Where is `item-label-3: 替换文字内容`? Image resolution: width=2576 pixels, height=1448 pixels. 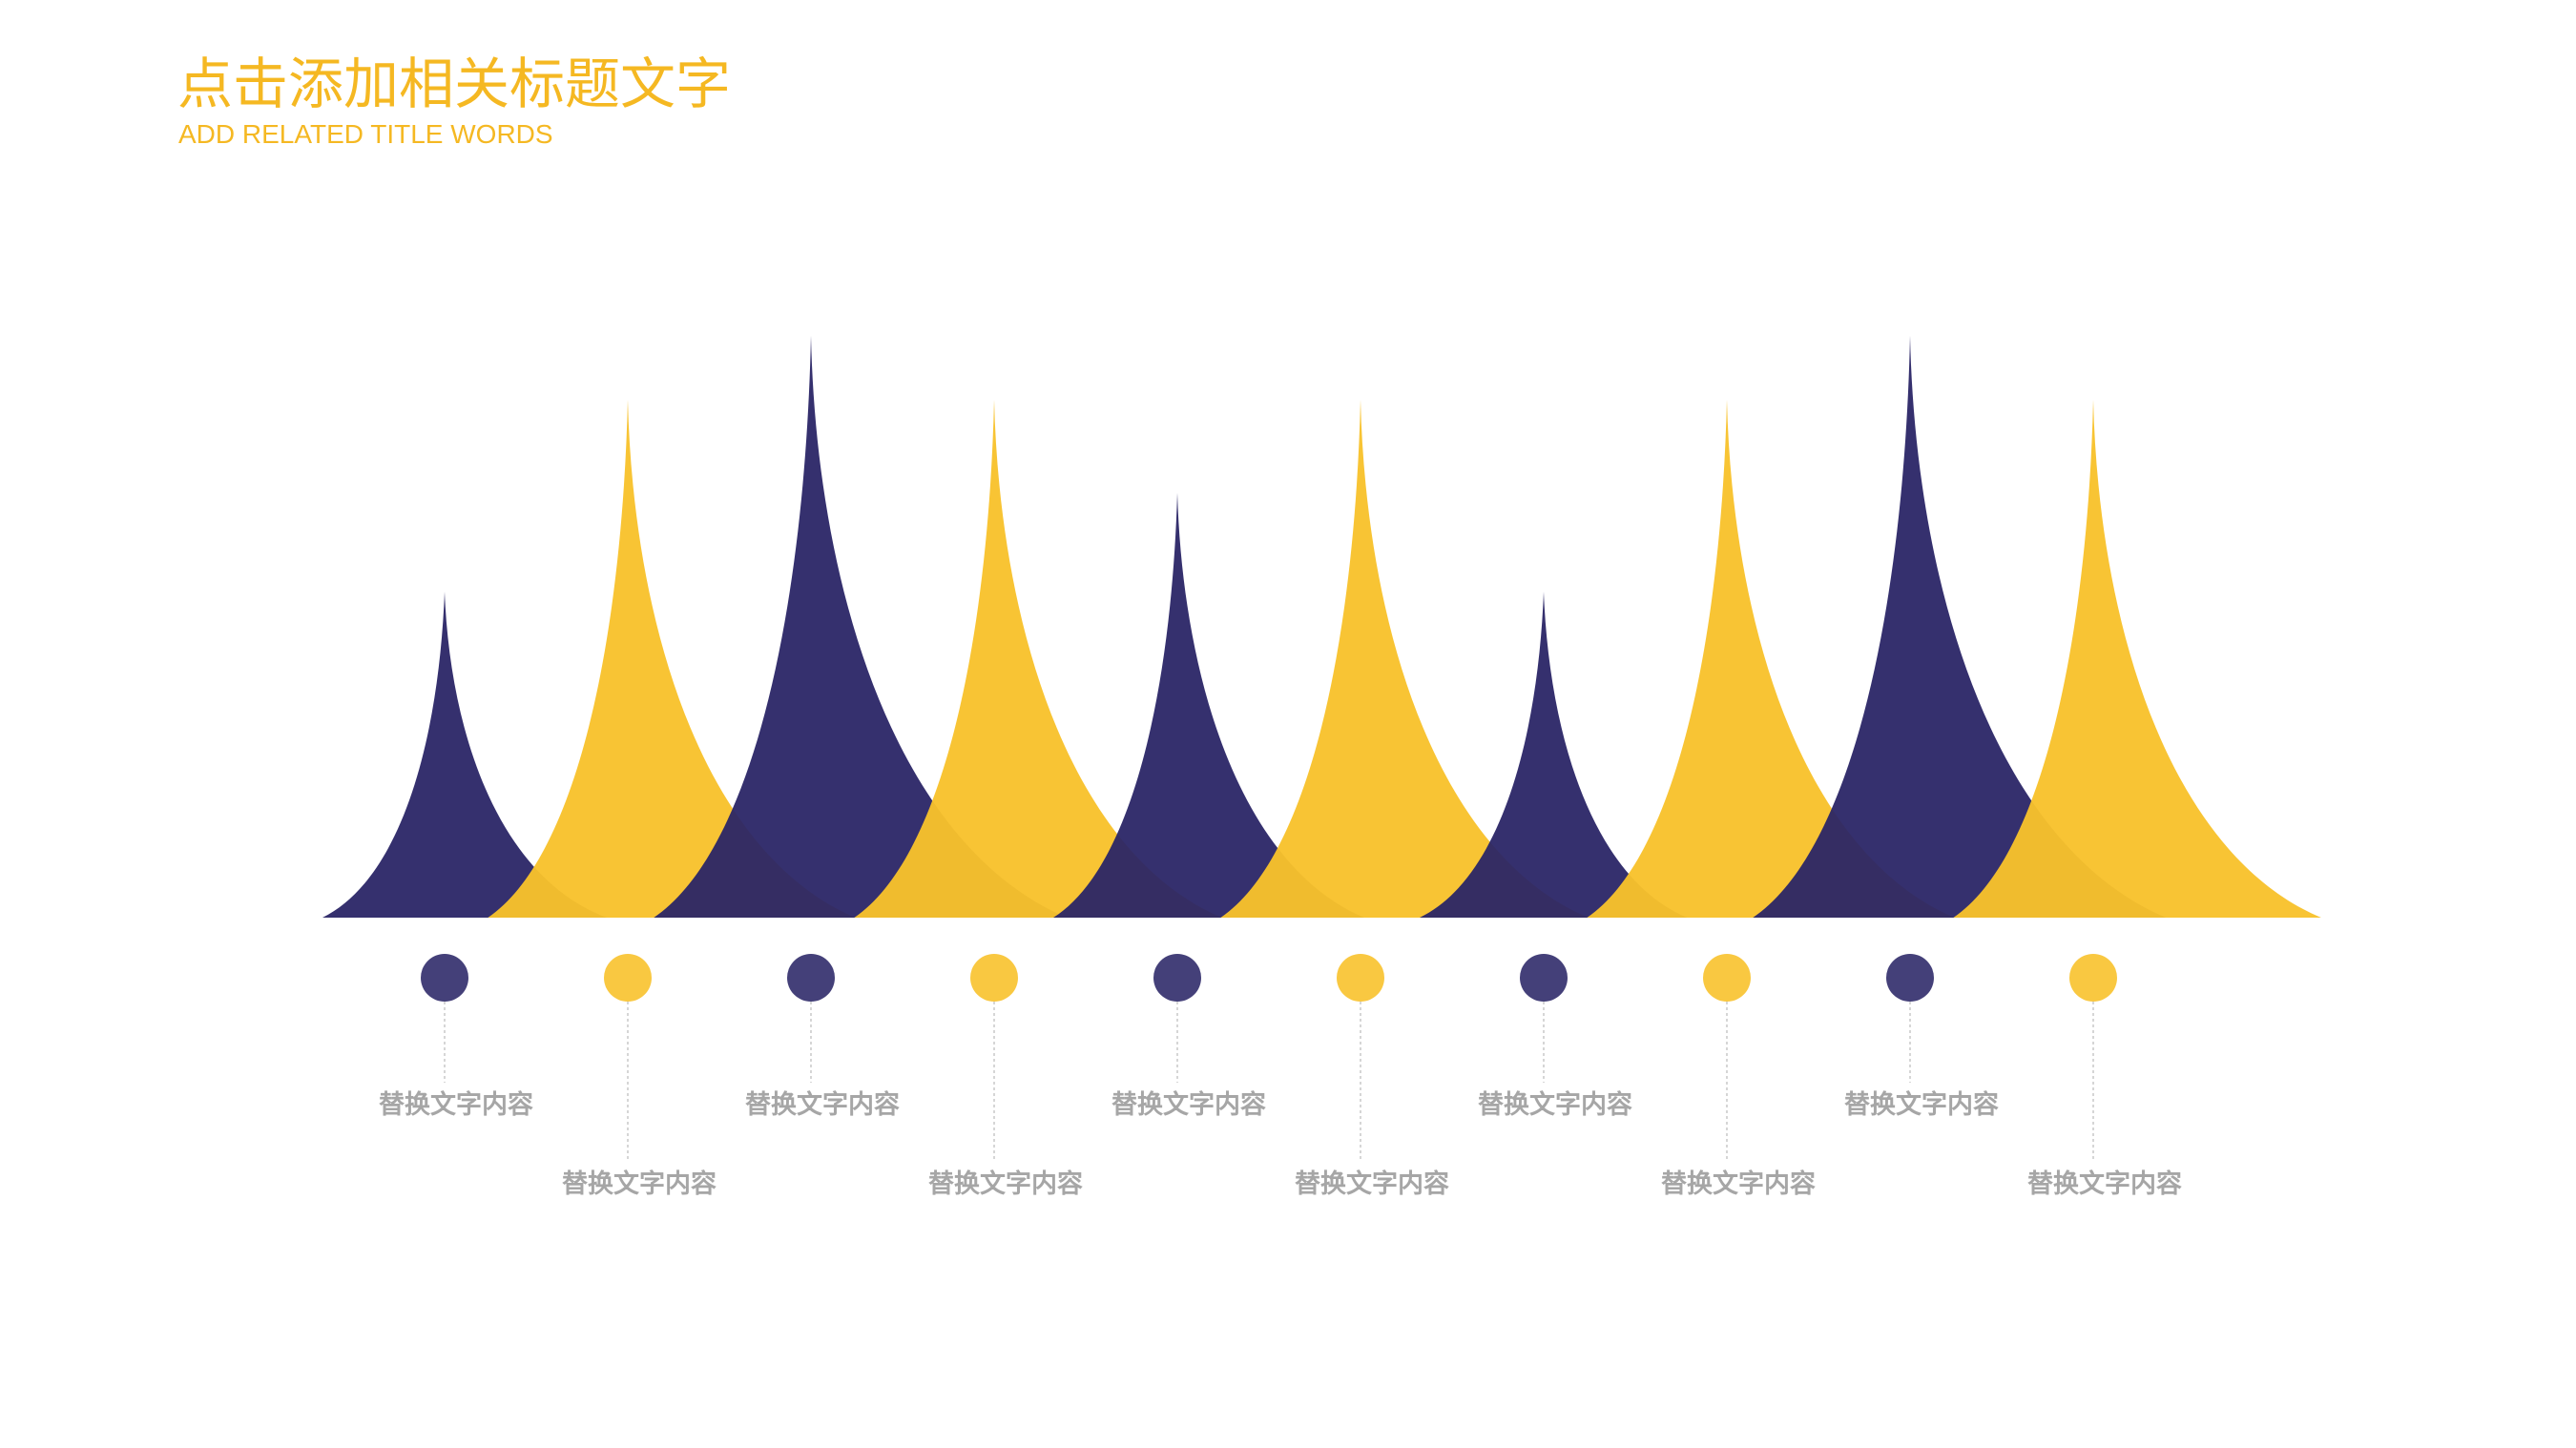
item-label-3: 替换文字内容 is located at coordinates (822, 1105).